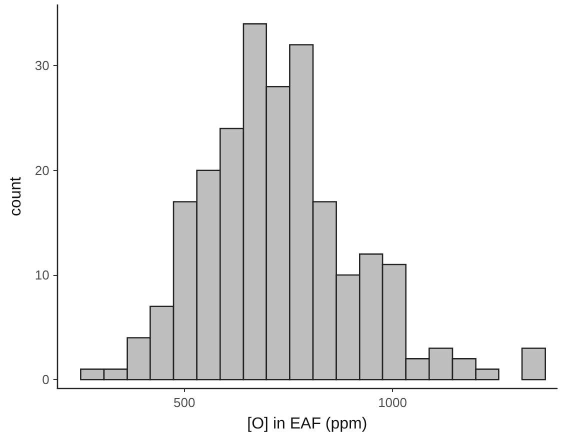 The height and width of the screenshot is (445, 569). Describe the element at coordinates (42, 170) in the screenshot. I see `y-tick-label: 20` at that location.